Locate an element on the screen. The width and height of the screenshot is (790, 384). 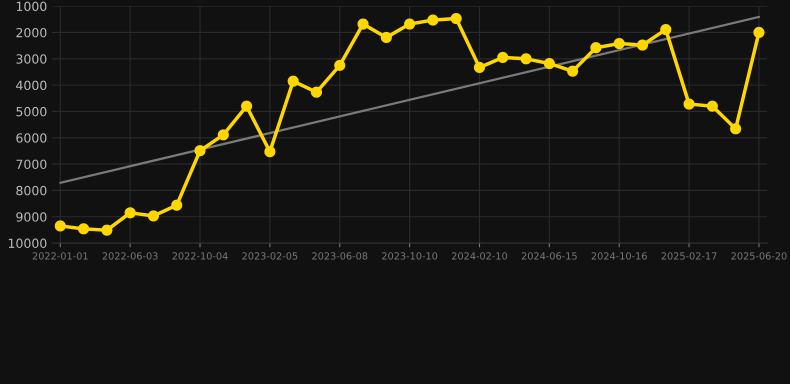
x-tick-label: 2023-10-10 is located at coordinates (410, 256).